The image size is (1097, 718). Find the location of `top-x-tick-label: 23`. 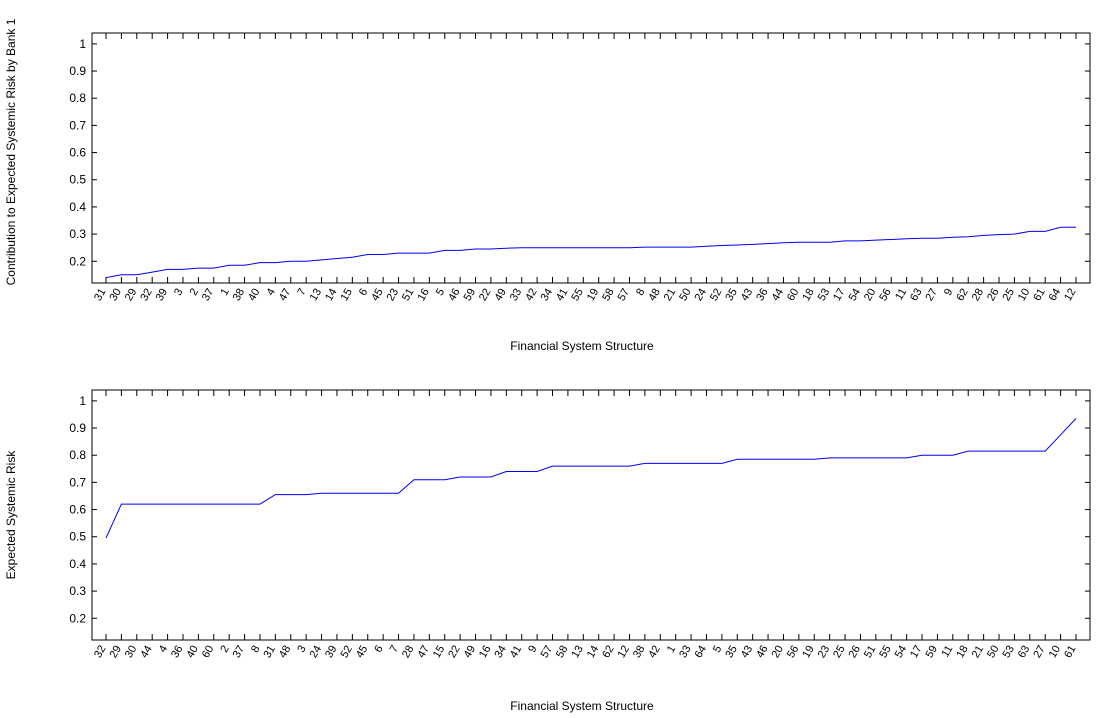

top-x-tick-label: 23 is located at coordinates (393, 295).